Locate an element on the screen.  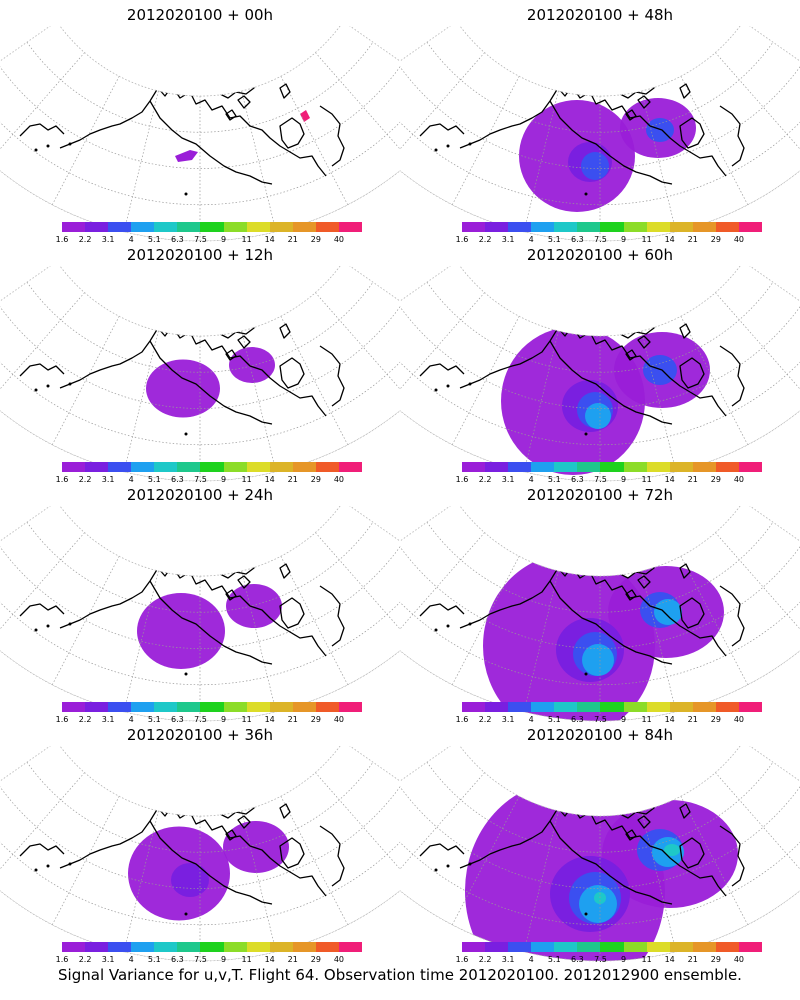
colorbar-tick-label: 40 is located at coordinates (739, 959).